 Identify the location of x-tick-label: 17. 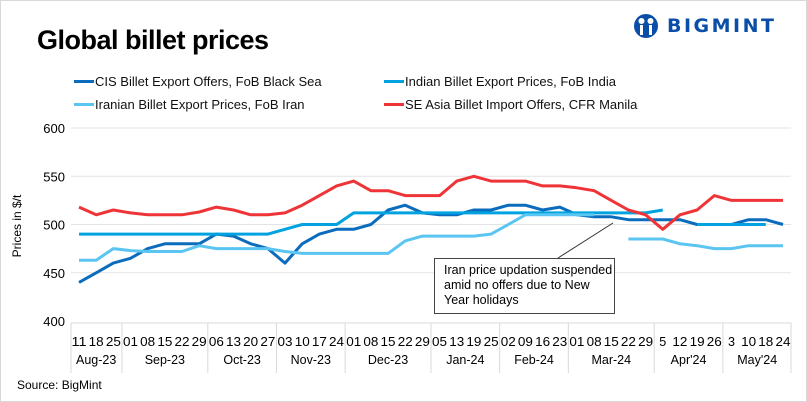
(319, 342).